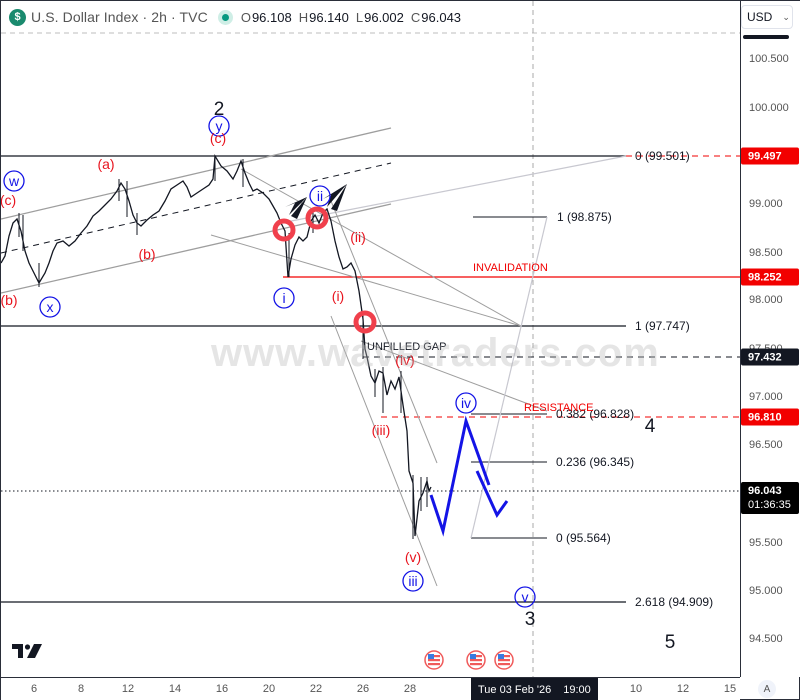  I want to click on crosshair-time-label: Tue 03 Feb '26 19:00, so click(534, 689).